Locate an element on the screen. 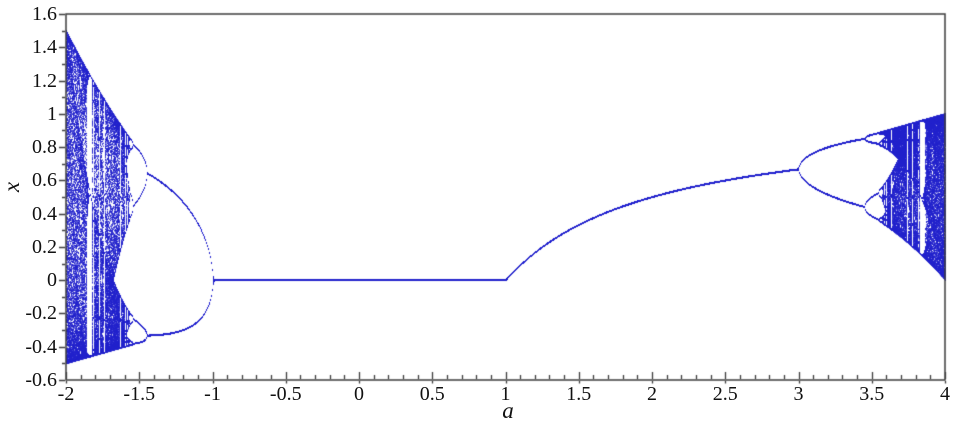 Image resolution: width=960 pixels, height=428 pixels. x-tick-label: 4 is located at coordinates (945, 394).